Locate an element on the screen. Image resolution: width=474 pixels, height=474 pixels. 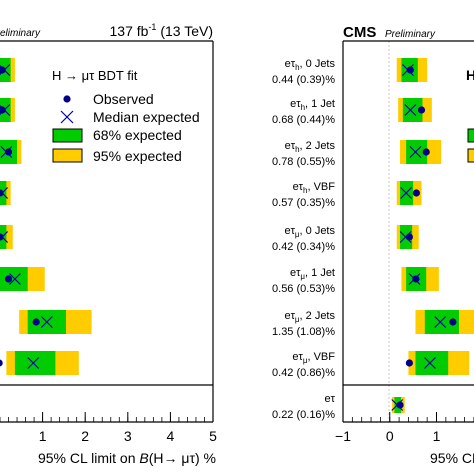
category-limit-5: 0.56 (0.53)% is located at coordinates (303, 289).